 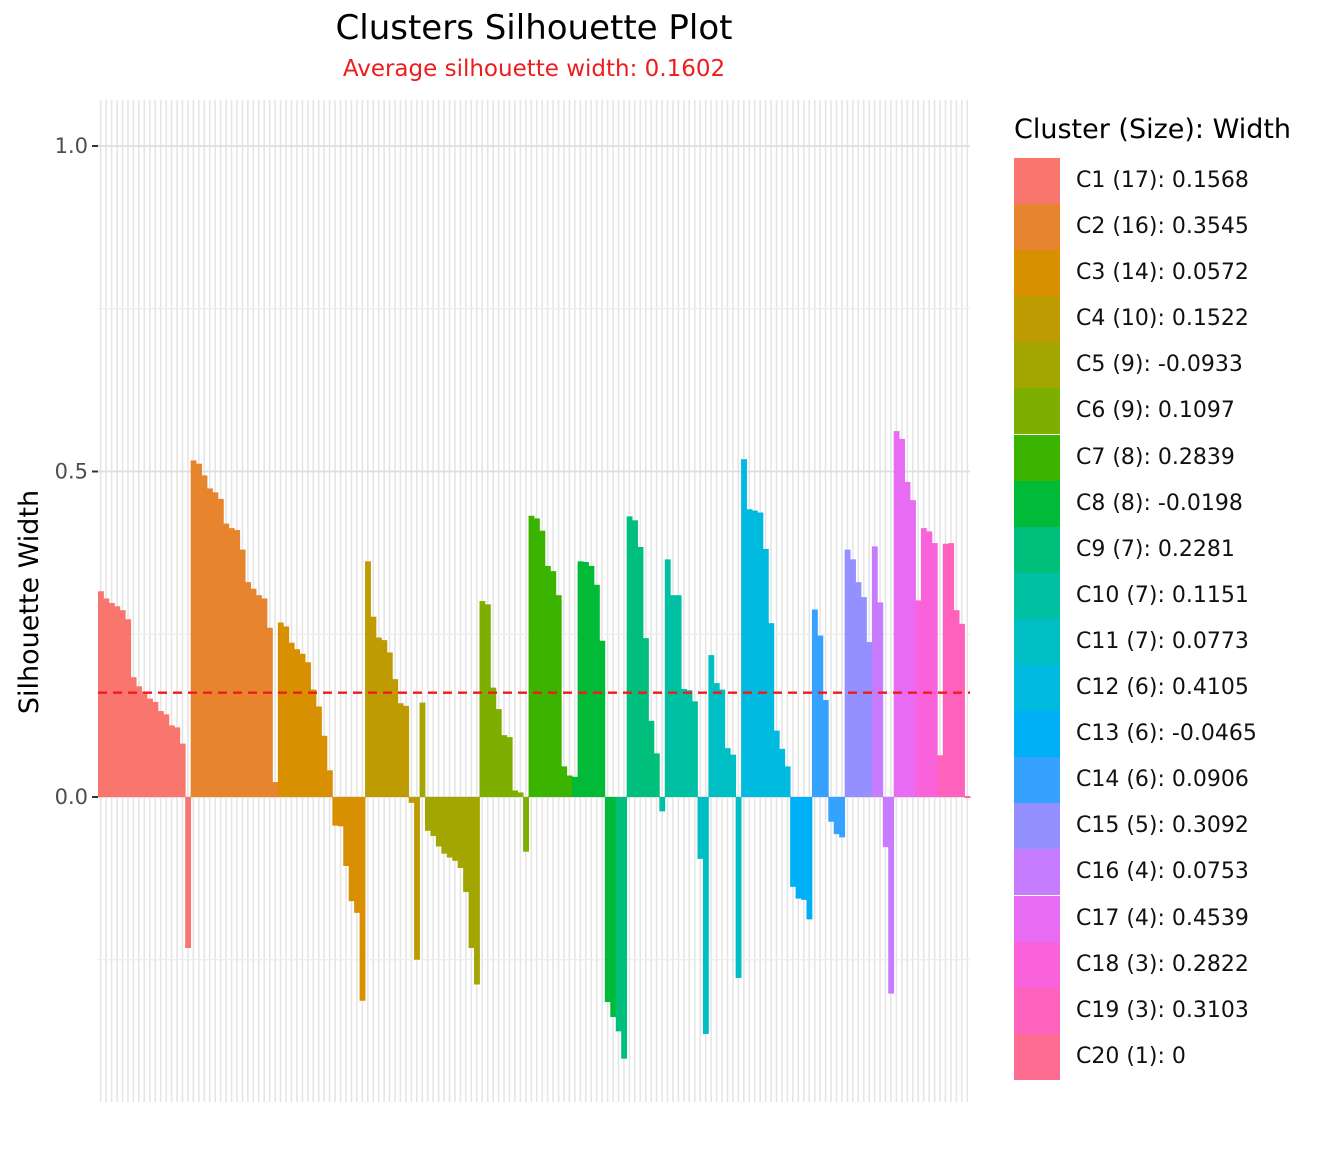 What do you see at coordinates (76, 471) in the screenshot?
I see `y-axis: 0.0 0.5 1.0` at bounding box center [76, 471].